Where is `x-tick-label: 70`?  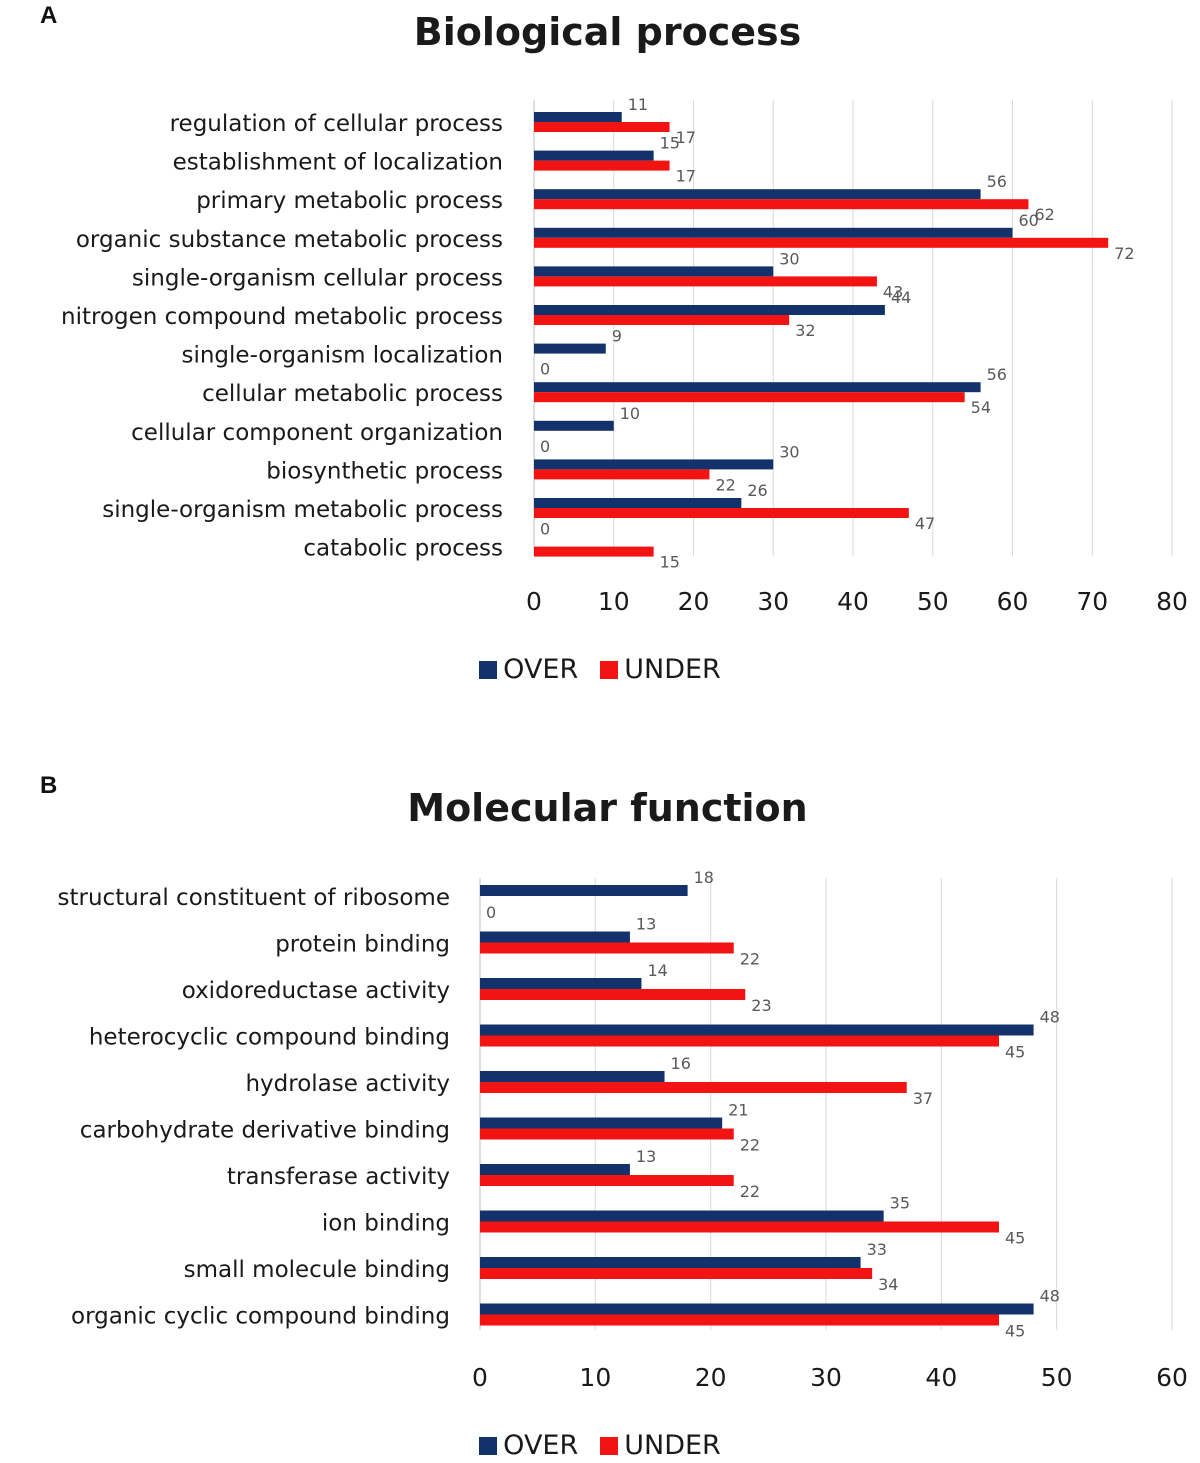
x-tick-label: 70 is located at coordinates (1092, 601).